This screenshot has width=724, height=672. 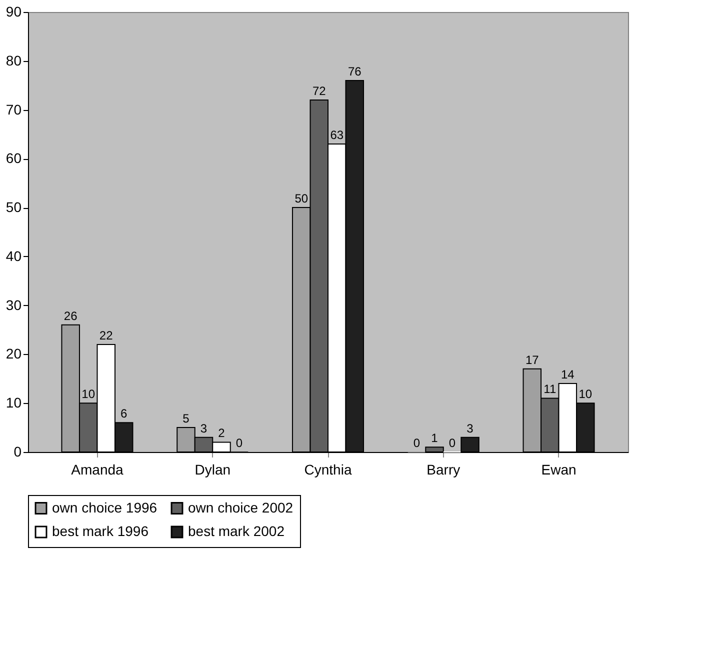 What do you see at coordinates (222, 433) in the screenshot?
I see `data-label: 2` at bounding box center [222, 433].